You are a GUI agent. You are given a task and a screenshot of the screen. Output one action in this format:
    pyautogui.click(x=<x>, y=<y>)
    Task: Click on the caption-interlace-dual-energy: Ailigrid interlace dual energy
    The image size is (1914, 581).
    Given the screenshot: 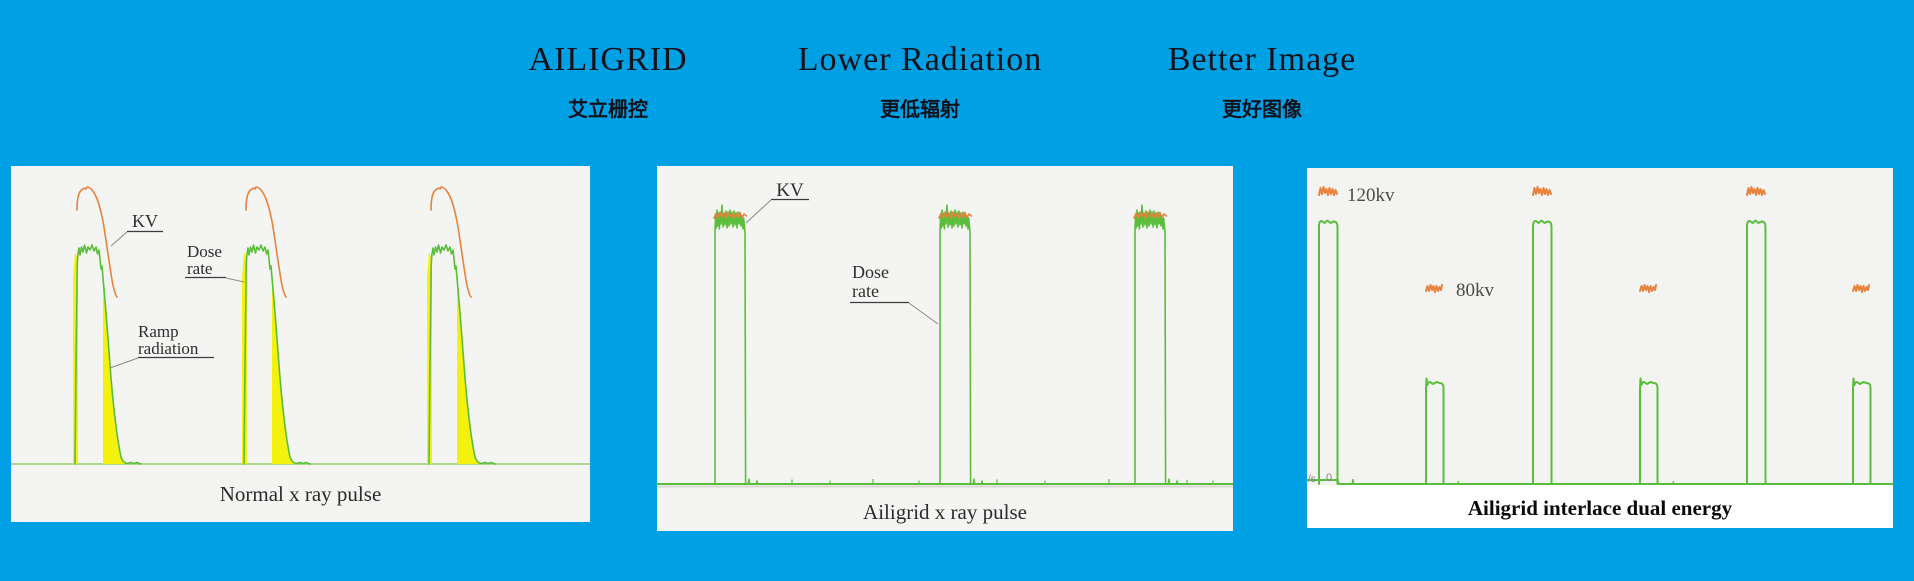 What is the action you would take?
    pyautogui.click(x=1600, y=508)
    